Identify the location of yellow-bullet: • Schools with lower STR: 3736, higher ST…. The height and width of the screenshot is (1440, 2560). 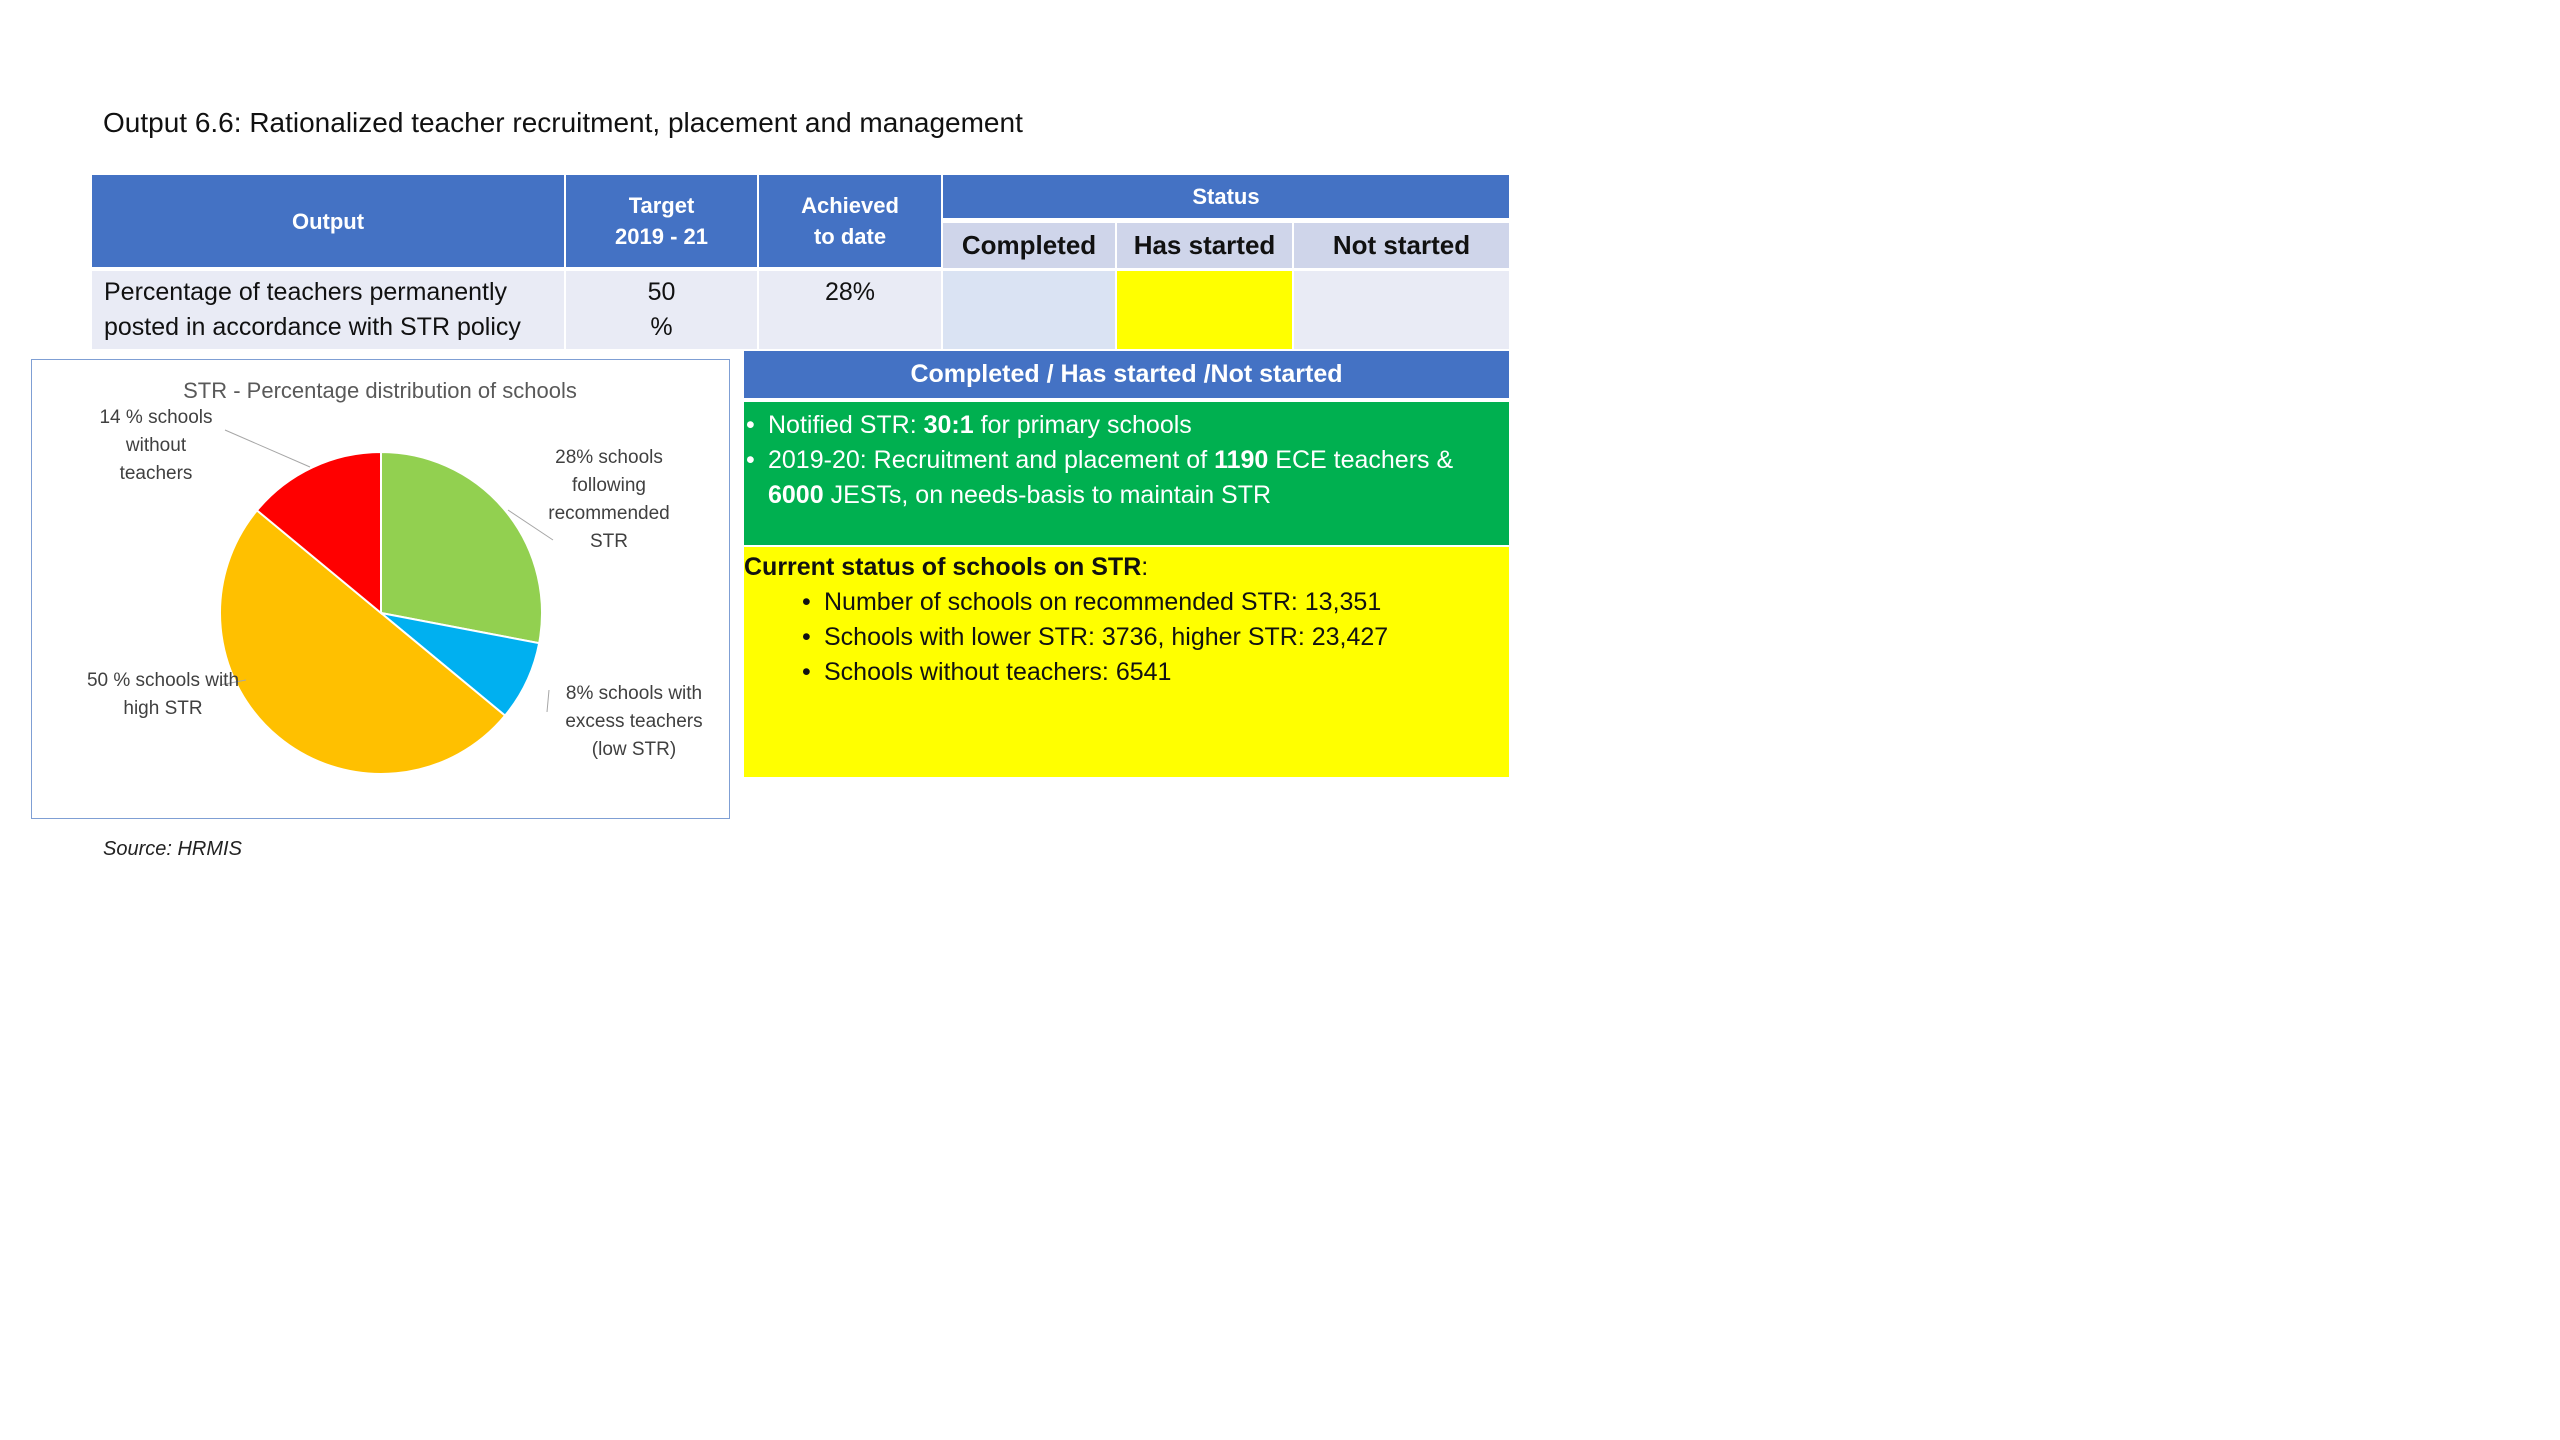
(1095, 637).